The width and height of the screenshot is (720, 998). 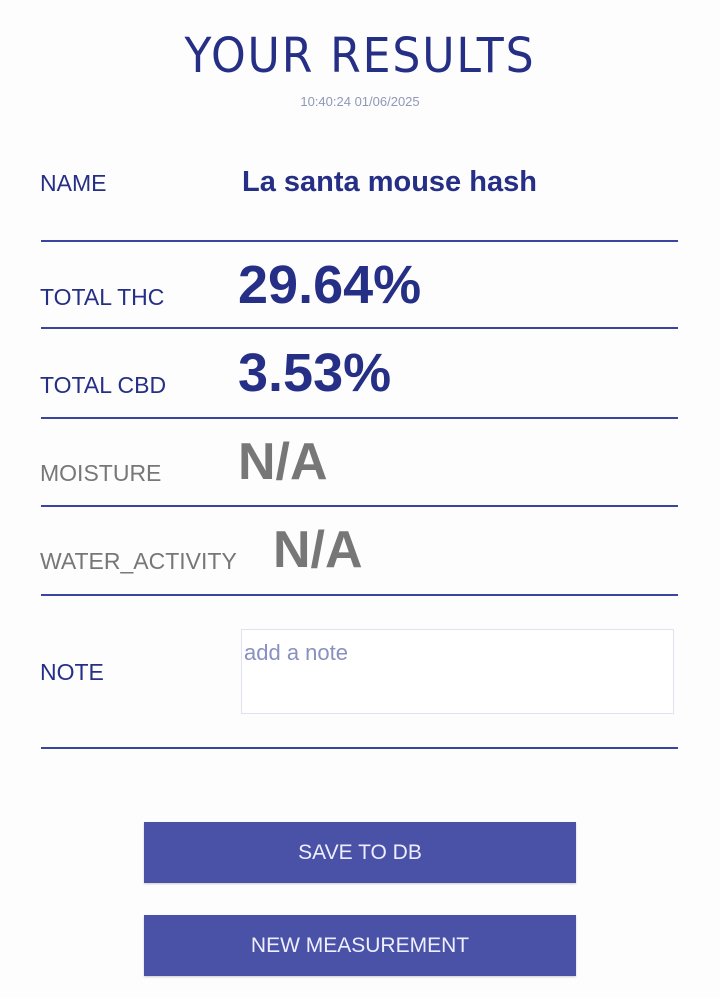 What do you see at coordinates (315, 373) in the screenshot?
I see `cbd-value: 3.53%` at bounding box center [315, 373].